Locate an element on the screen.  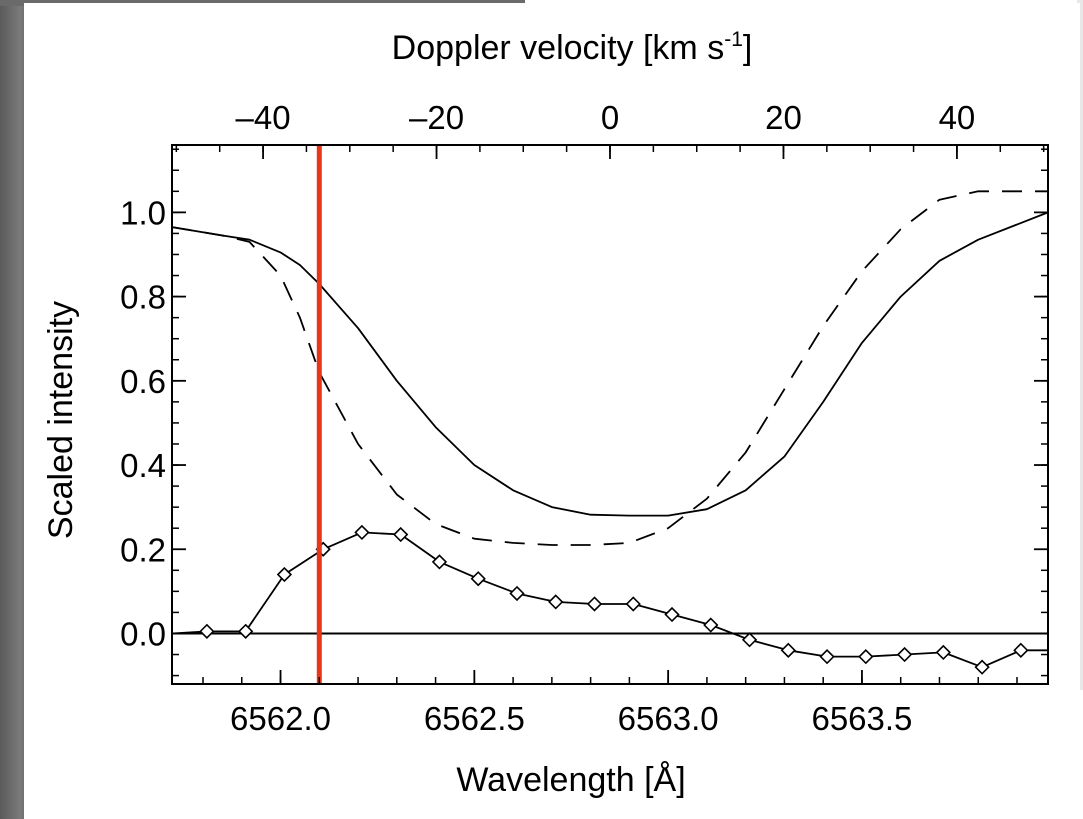
y-tick-label: 0.8 is located at coordinates (143, 297).